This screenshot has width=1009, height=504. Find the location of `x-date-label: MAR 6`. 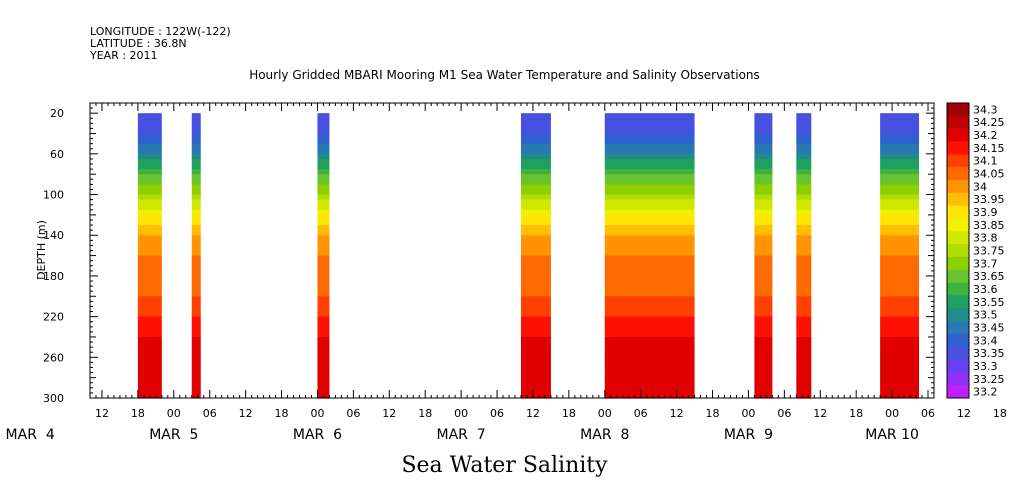

x-date-label: MAR 6 is located at coordinates (317, 435).